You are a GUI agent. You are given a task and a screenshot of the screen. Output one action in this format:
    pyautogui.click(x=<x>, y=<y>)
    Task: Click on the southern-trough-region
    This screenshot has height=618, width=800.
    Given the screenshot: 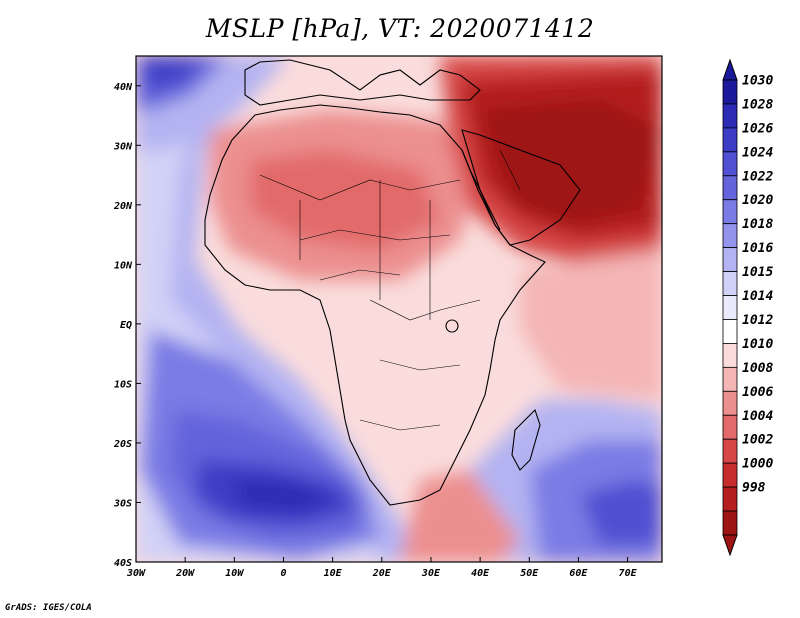 What is the action you would take?
    pyautogui.click(x=460, y=516)
    